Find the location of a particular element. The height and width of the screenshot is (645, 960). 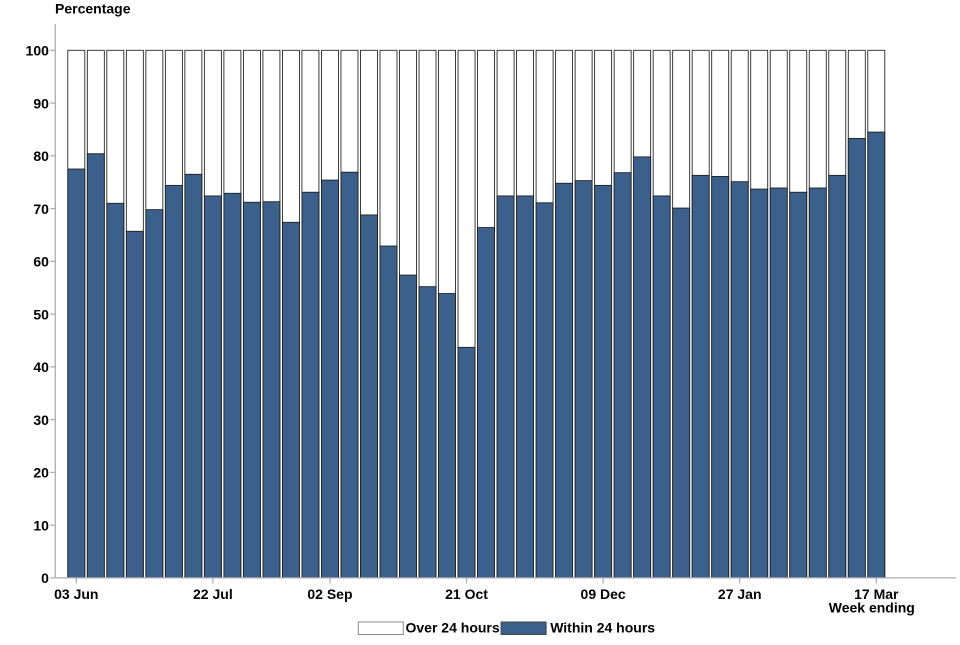

svg-text: 60 is located at coordinates (41, 262).